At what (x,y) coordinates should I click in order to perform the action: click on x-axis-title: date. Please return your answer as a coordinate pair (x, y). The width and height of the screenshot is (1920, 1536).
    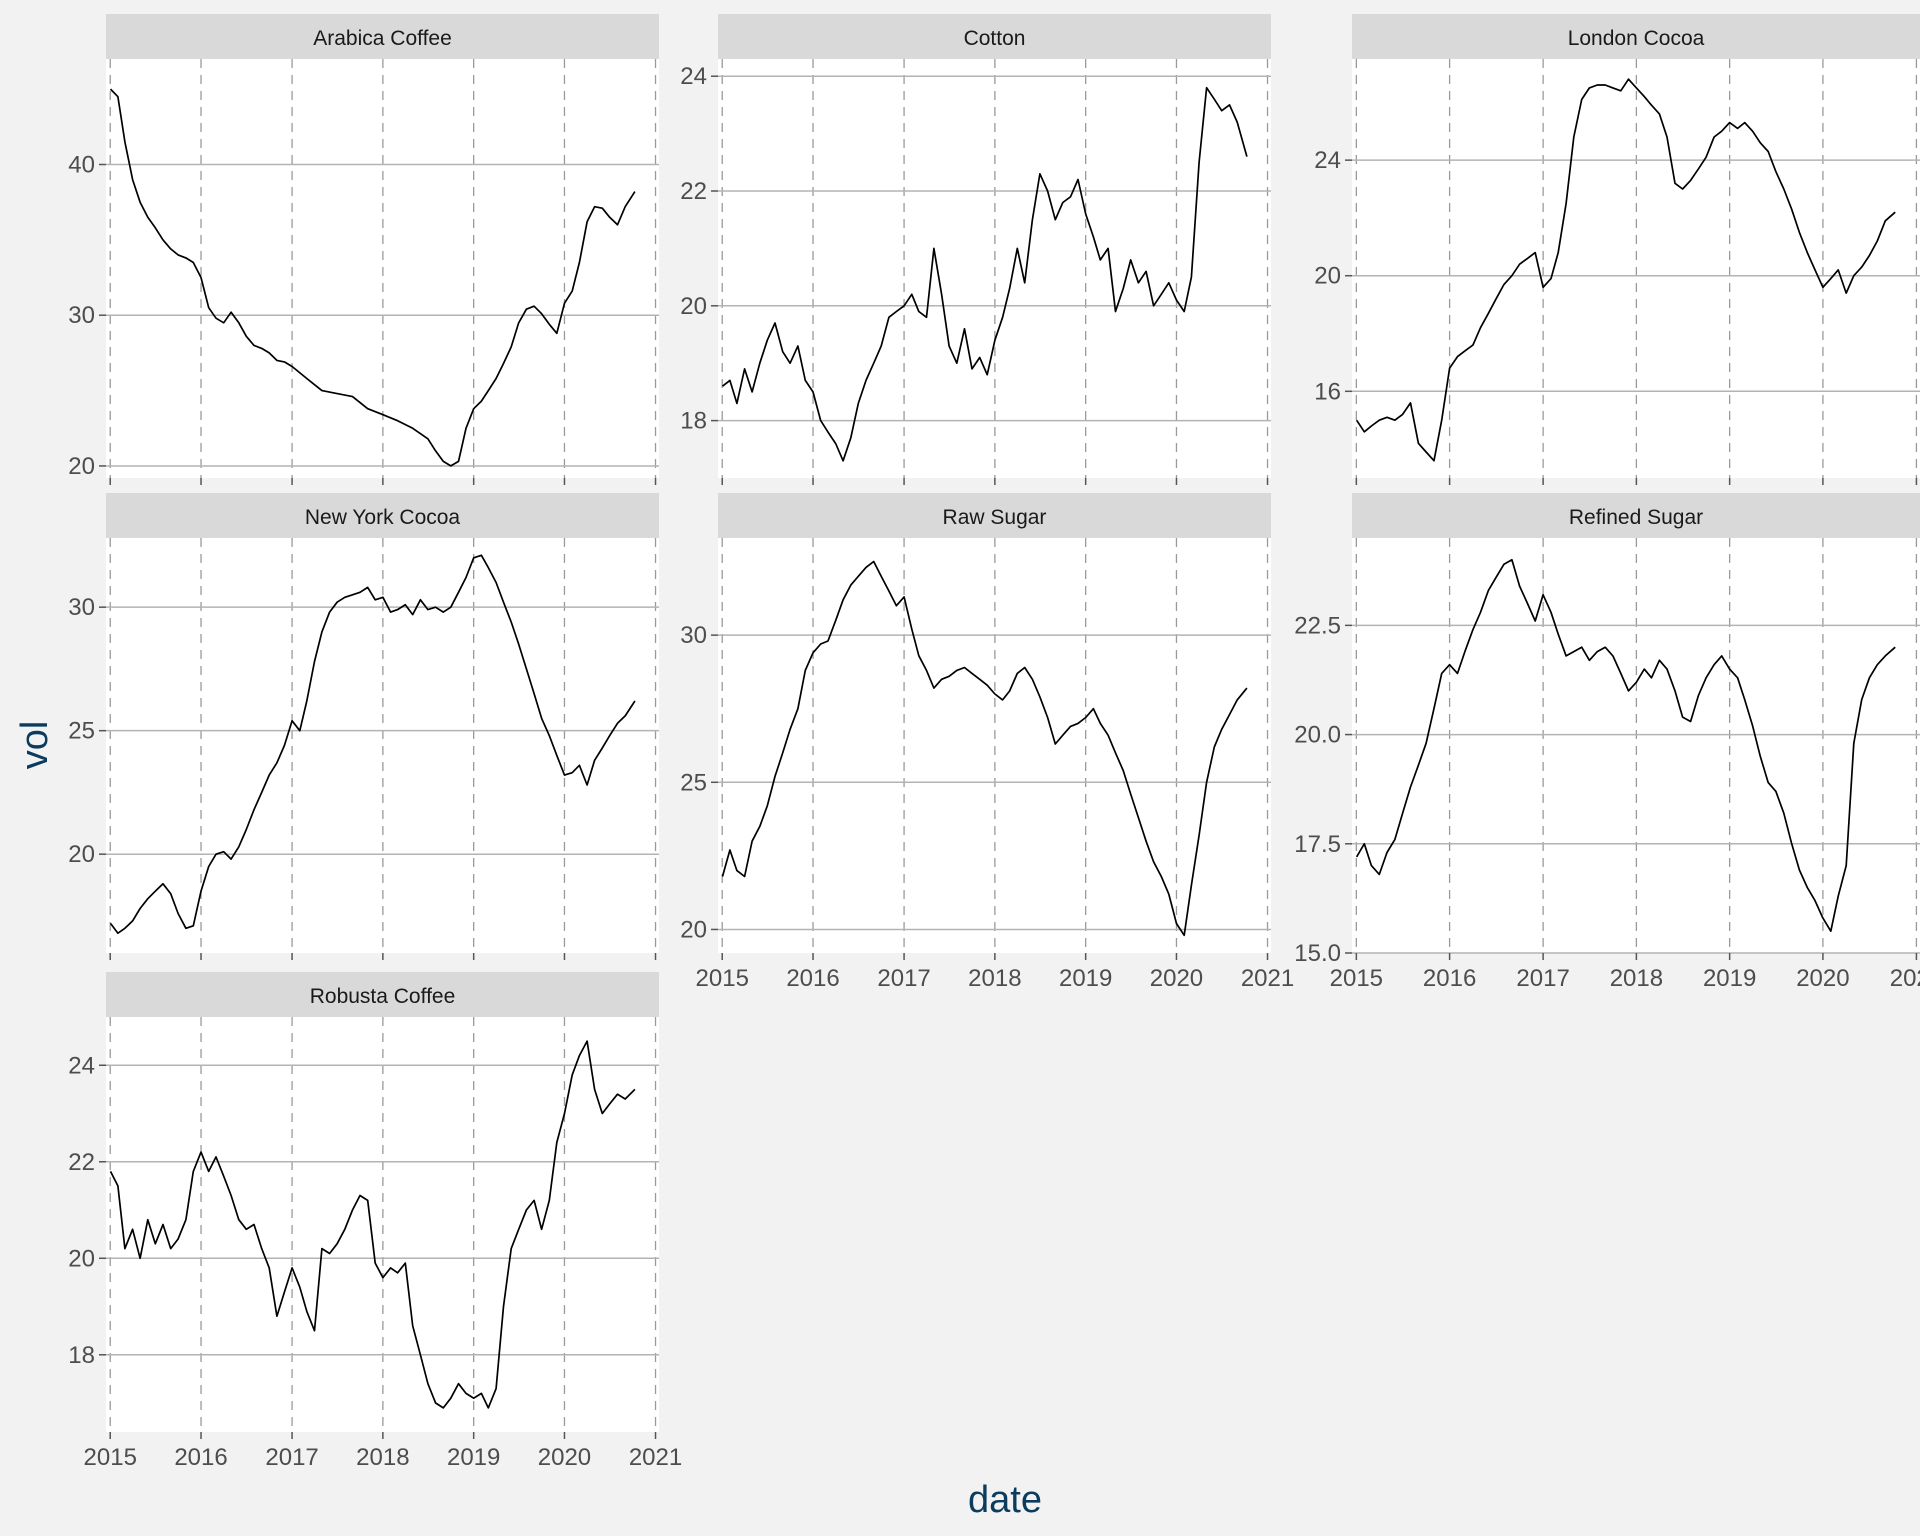
    Looking at the image, I should click on (1005, 1500).